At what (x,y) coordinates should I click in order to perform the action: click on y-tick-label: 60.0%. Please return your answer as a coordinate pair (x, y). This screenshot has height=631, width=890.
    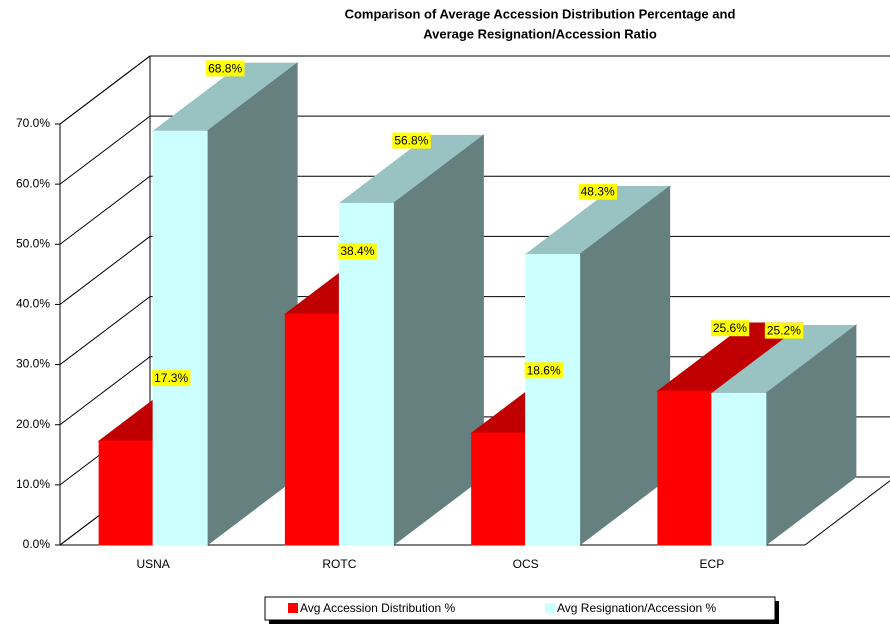
    Looking at the image, I should click on (33, 183).